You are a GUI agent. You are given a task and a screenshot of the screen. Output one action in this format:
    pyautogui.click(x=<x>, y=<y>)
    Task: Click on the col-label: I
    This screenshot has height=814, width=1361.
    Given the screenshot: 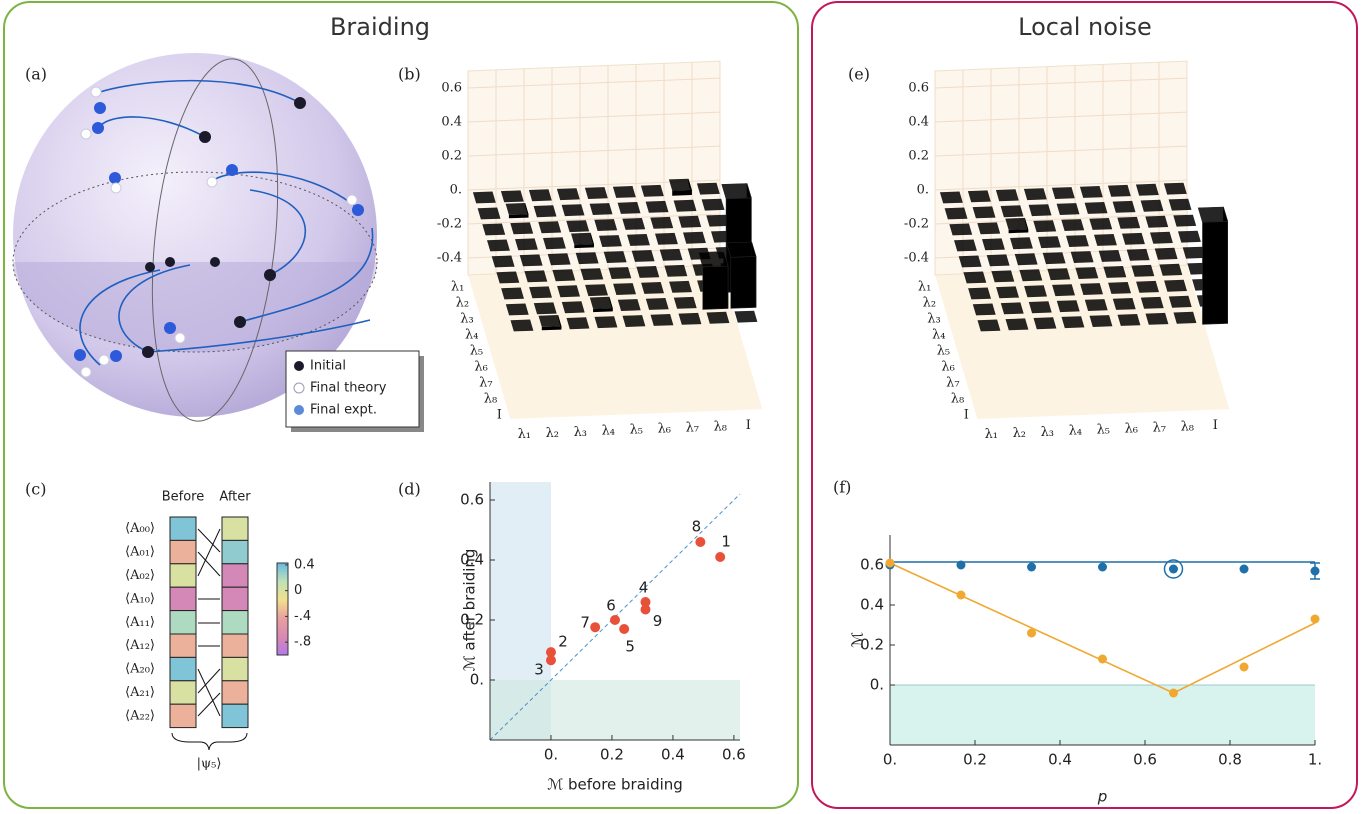 What is the action you would take?
    pyautogui.click(x=1215, y=425)
    